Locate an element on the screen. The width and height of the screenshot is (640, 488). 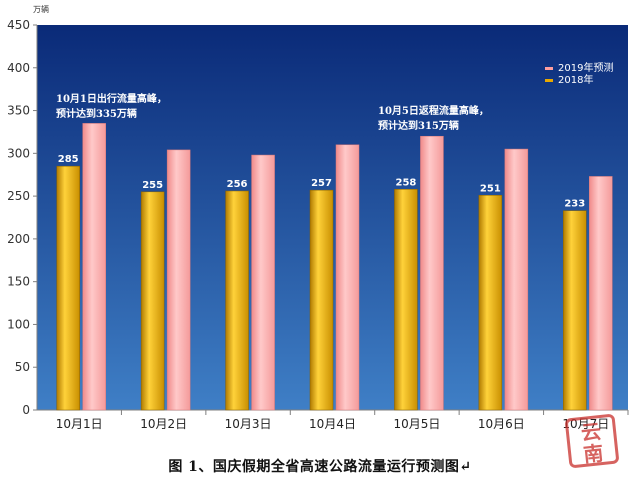
legend-label: 2019年预测 is located at coordinates (585, 67).